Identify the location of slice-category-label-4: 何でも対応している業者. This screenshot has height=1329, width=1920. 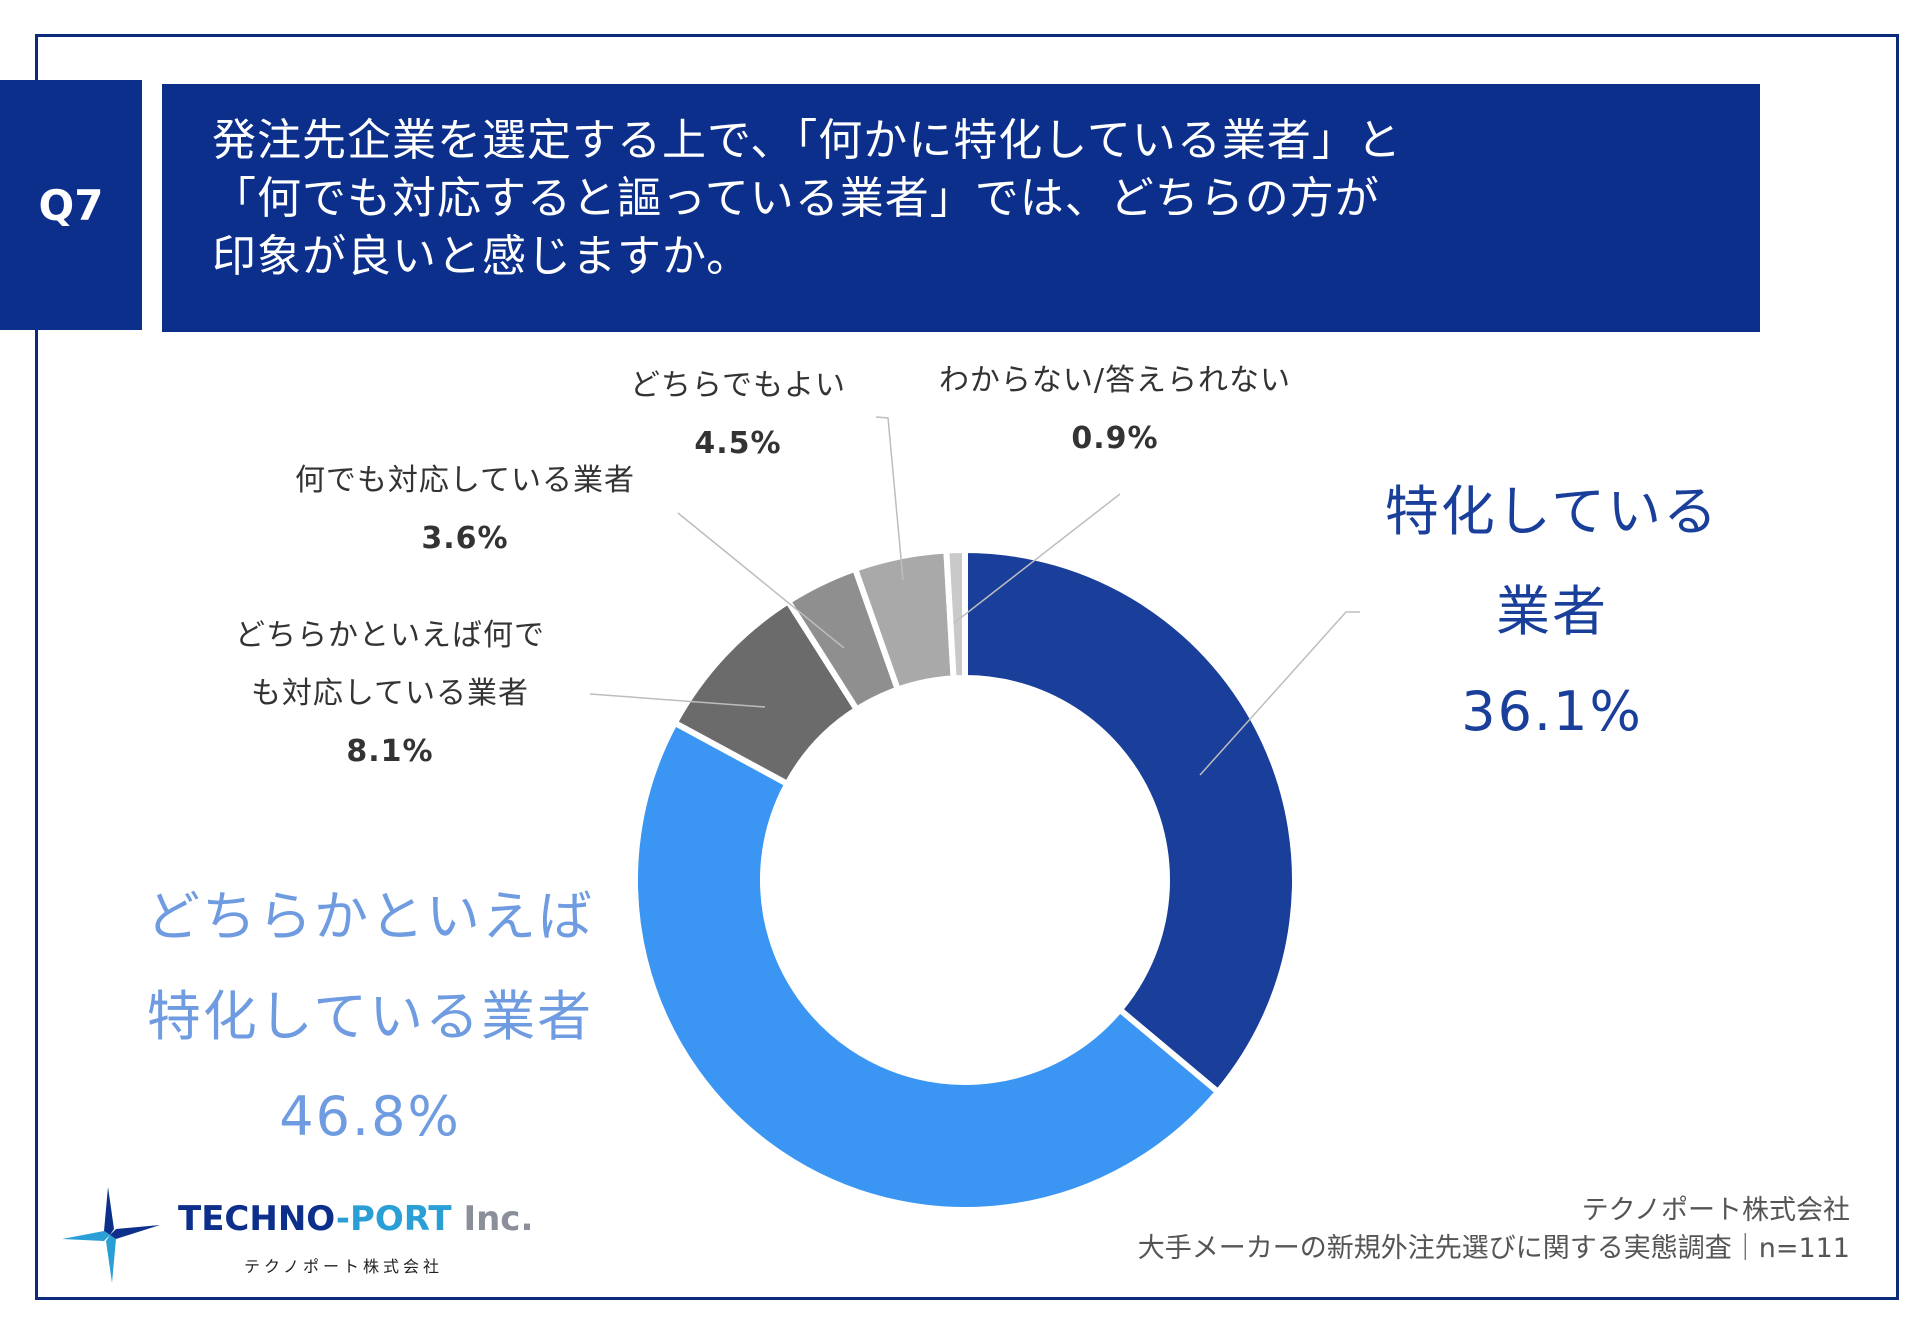
(465, 480).